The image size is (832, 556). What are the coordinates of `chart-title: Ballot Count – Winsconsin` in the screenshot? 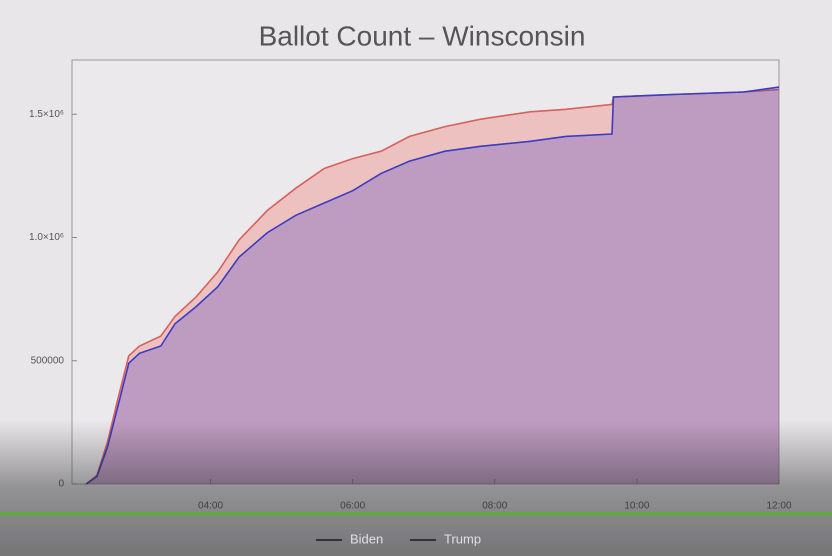 It's located at (422, 35).